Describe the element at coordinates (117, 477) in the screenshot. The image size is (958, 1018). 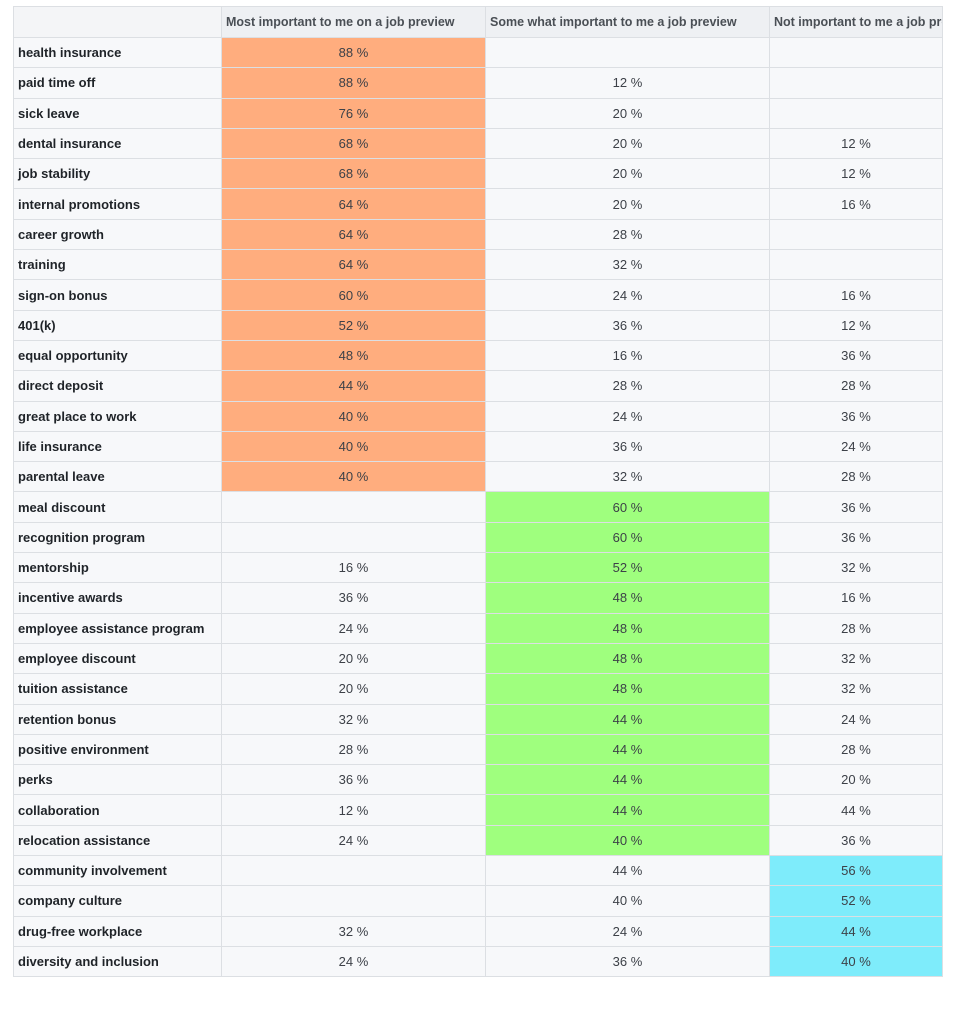
I see `row-label: parental leave` at that location.